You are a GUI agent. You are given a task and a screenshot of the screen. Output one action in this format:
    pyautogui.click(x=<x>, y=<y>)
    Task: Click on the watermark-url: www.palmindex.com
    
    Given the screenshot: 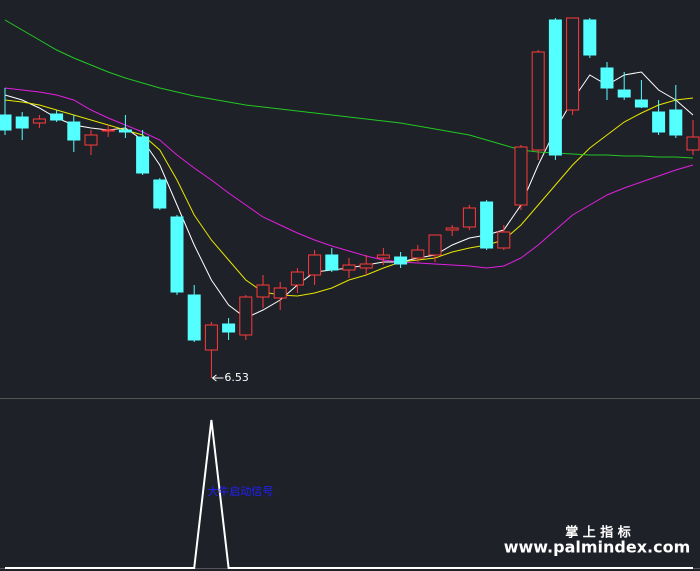 What is the action you would take?
    pyautogui.click(x=597, y=547)
    